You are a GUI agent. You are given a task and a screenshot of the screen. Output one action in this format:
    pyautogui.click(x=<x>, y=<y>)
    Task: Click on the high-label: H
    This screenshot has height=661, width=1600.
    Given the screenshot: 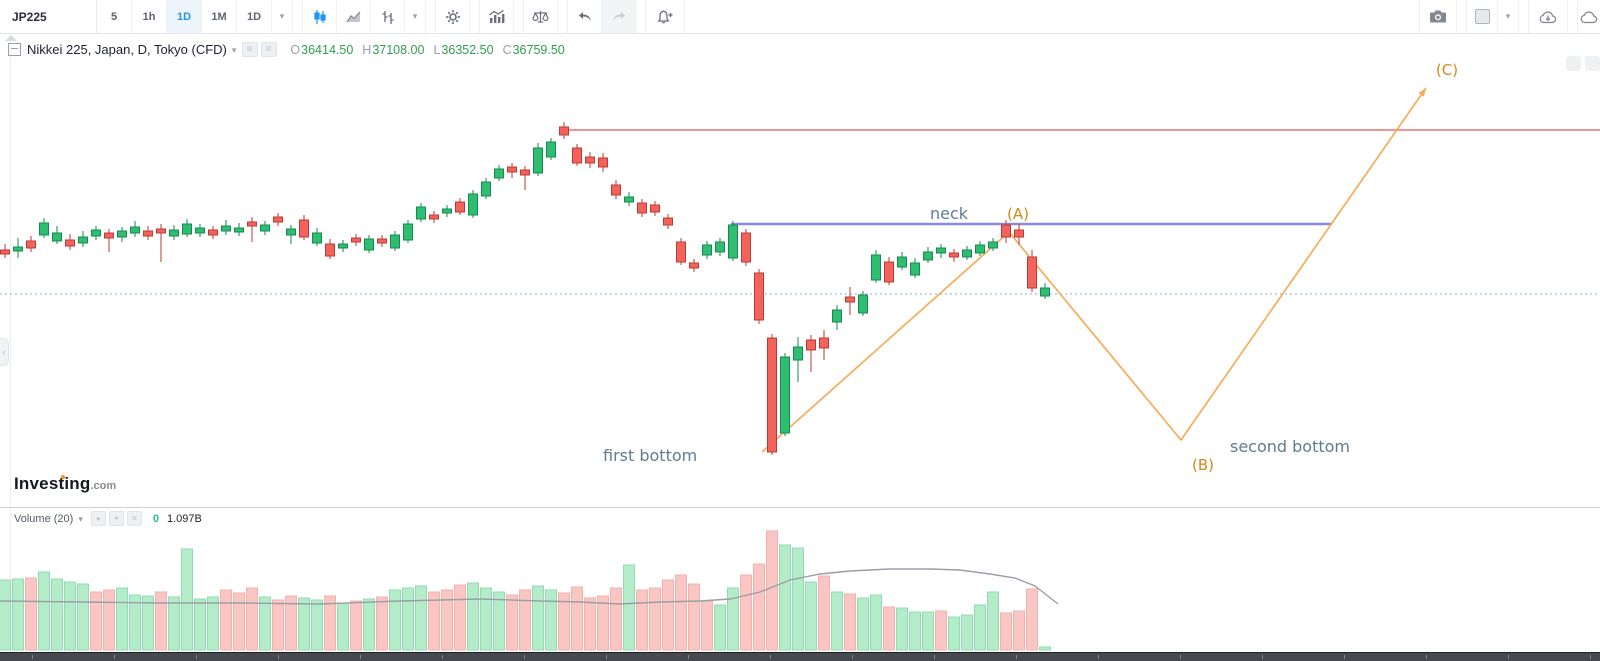 What is the action you would take?
    pyautogui.click(x=367, y=49)
    